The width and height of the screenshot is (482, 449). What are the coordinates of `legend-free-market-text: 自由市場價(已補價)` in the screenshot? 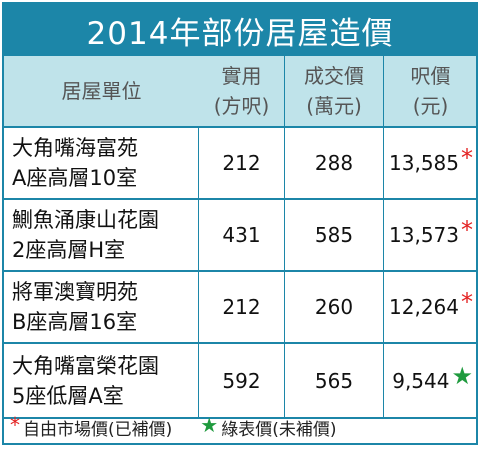 It's located at (98, 429).